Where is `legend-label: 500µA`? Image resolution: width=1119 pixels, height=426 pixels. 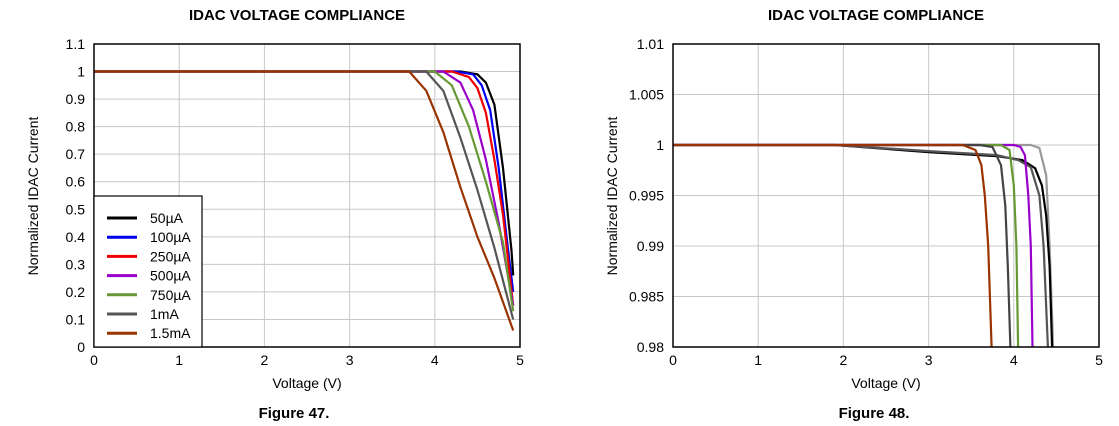 legend-label: 500µA is located at coordinates (170, 276).